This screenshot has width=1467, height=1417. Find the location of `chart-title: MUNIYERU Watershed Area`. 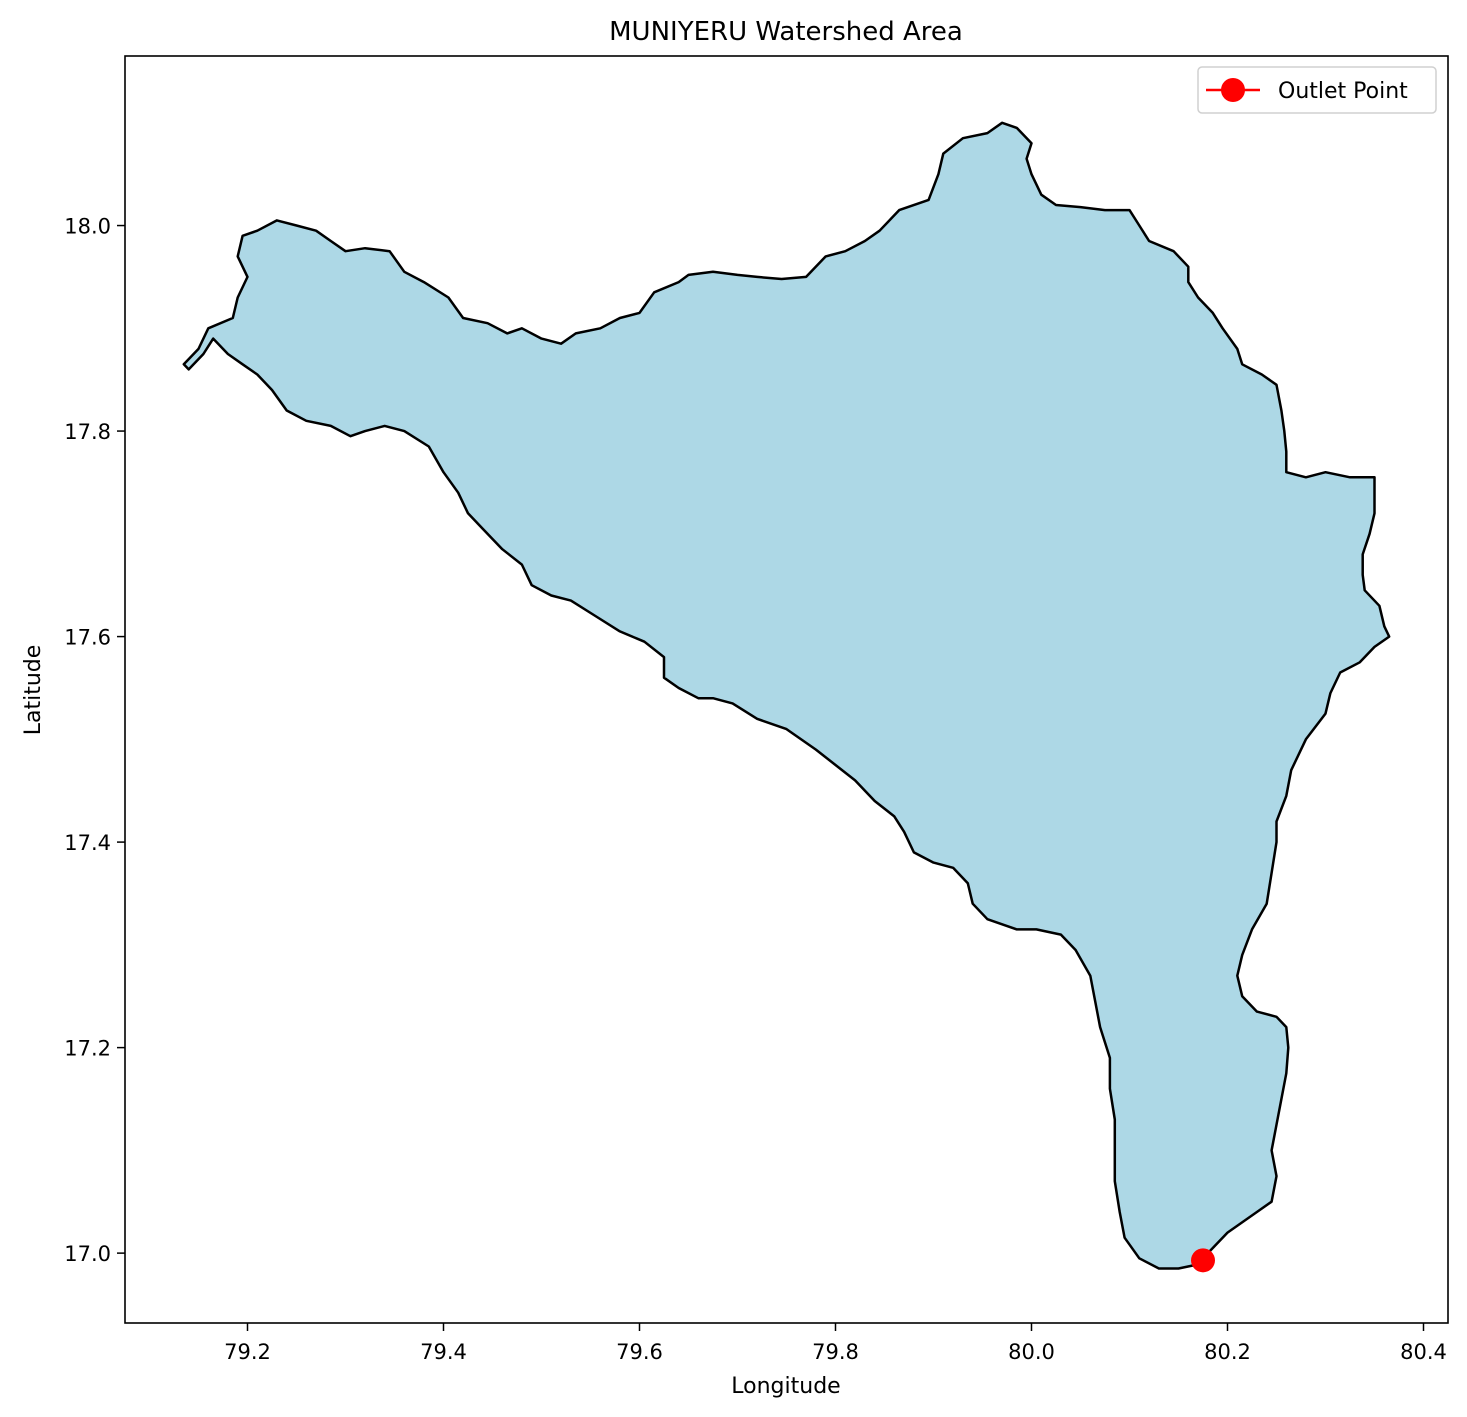

chart-title: MUNIYERU Watershed Area is located at coordinates (786, 32).